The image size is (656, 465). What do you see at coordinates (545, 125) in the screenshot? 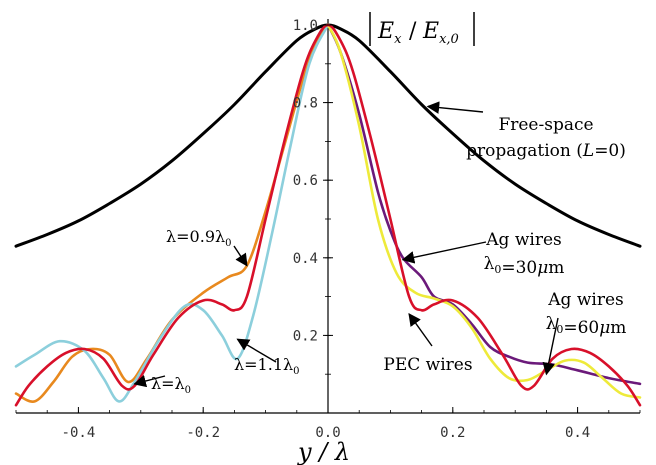
I see `annotation-label: Free-space` at bounding box center [545, 125].